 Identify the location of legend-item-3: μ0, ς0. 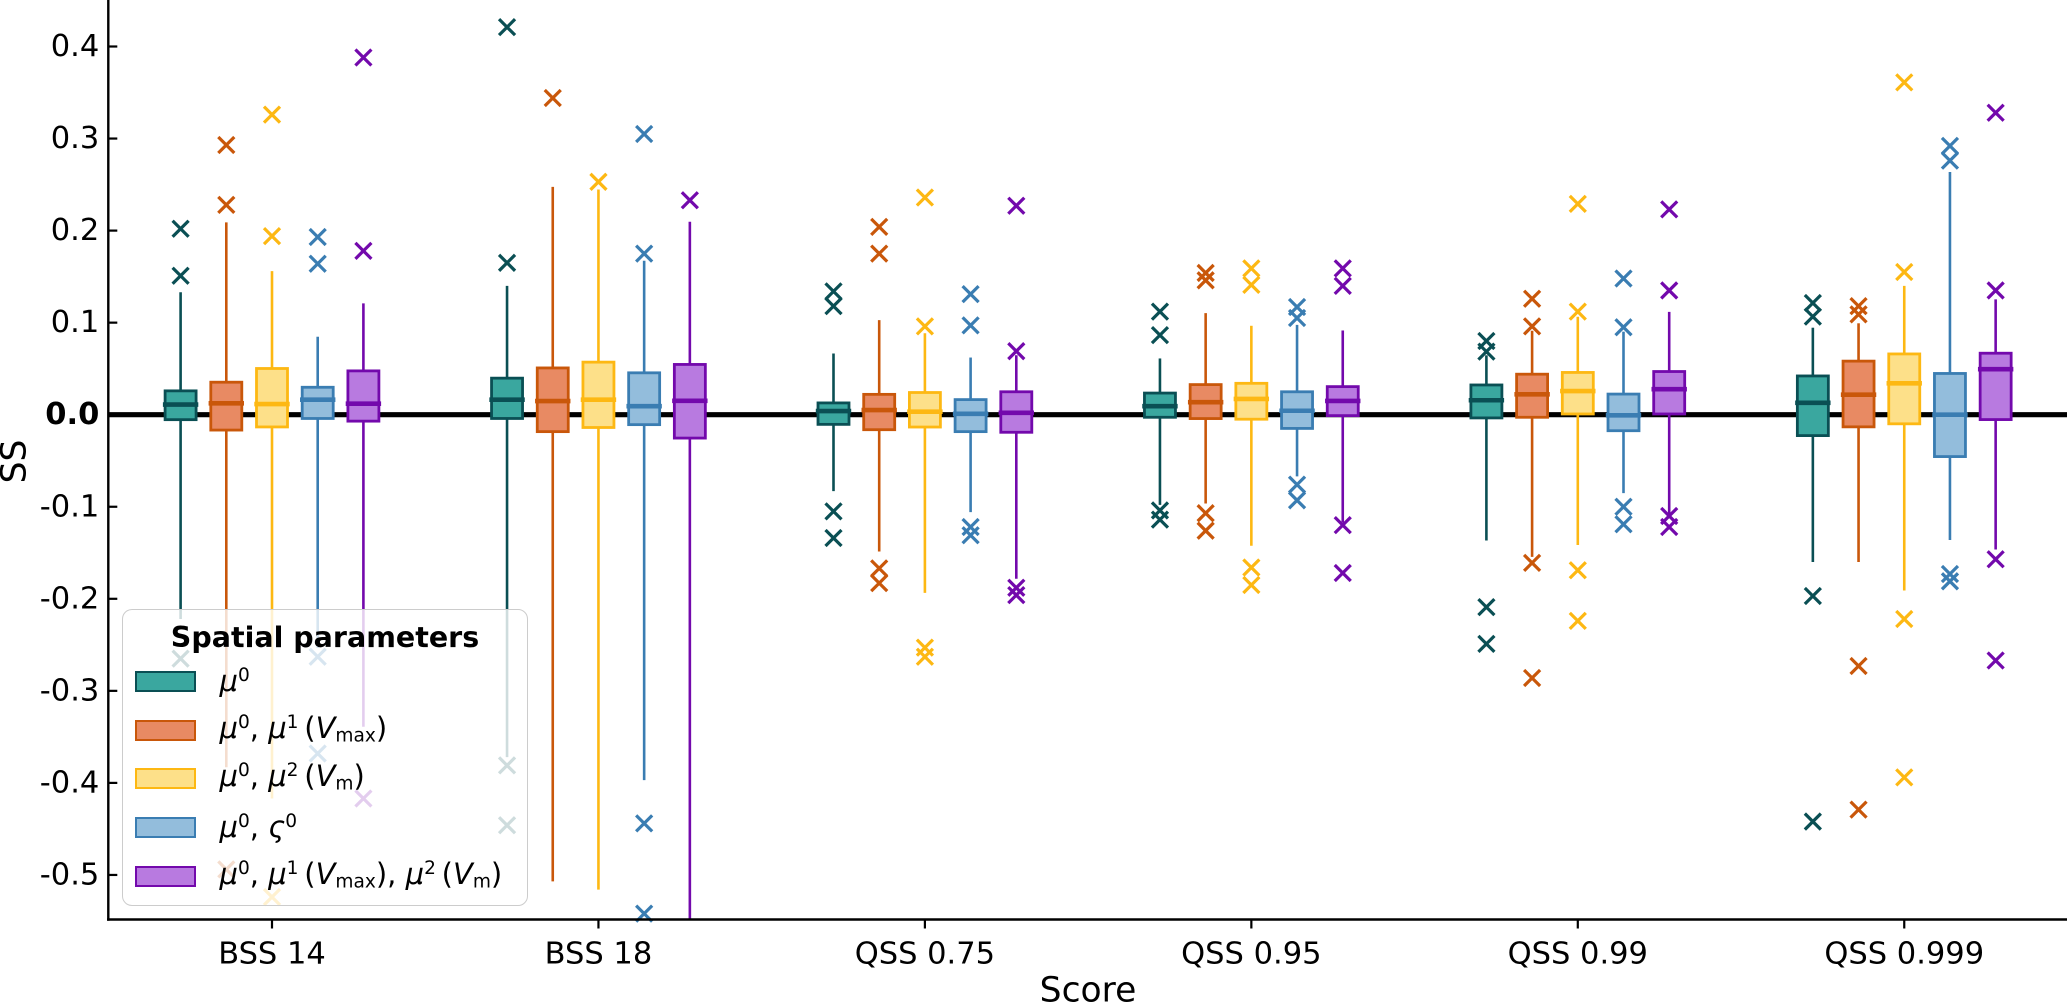
(216, 826).